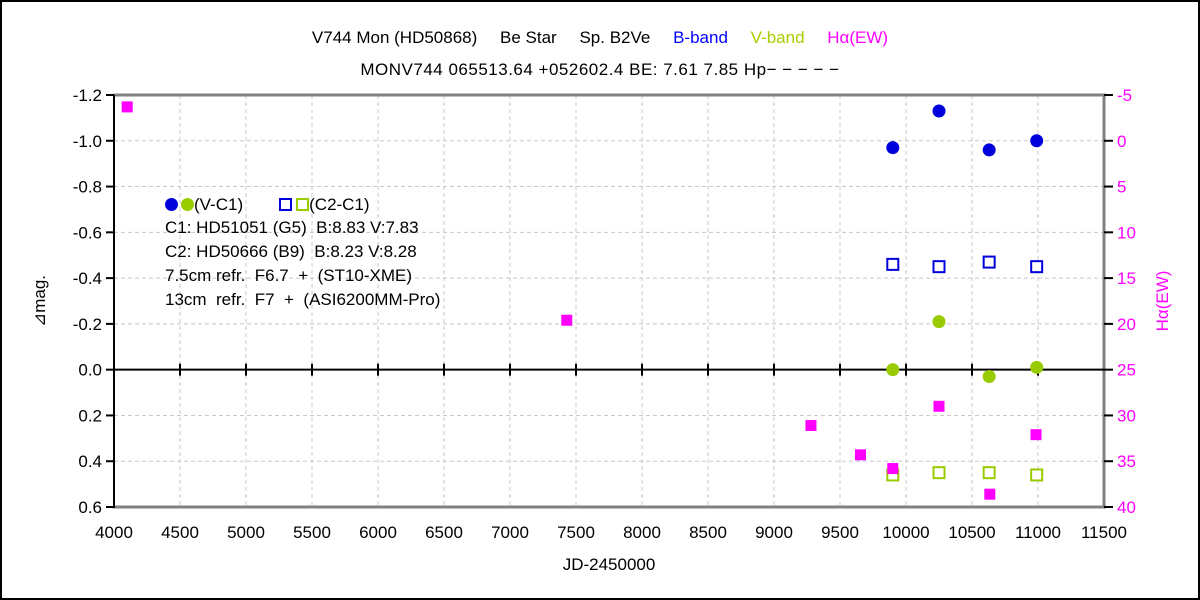 The width and height of the screenshot is (1200, 600). What do you see at coordinates (1126, 370) in the screenshot?
I see `y-right-tick-label: 25` at bounding box center [1126, 370].